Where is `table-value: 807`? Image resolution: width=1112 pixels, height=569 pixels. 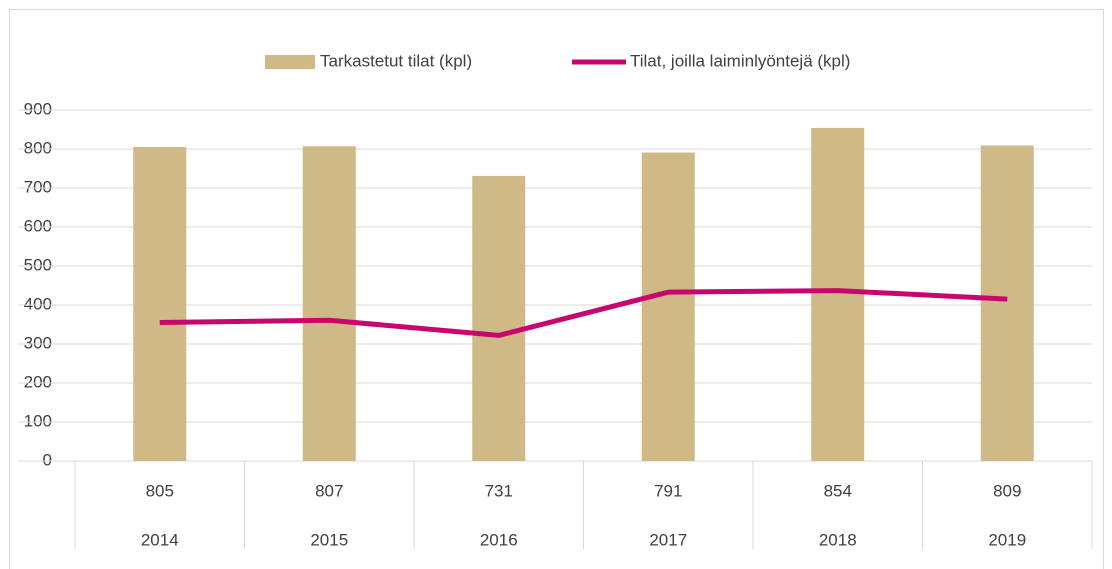 table-value: 807 is located at coordinates (329, 490).